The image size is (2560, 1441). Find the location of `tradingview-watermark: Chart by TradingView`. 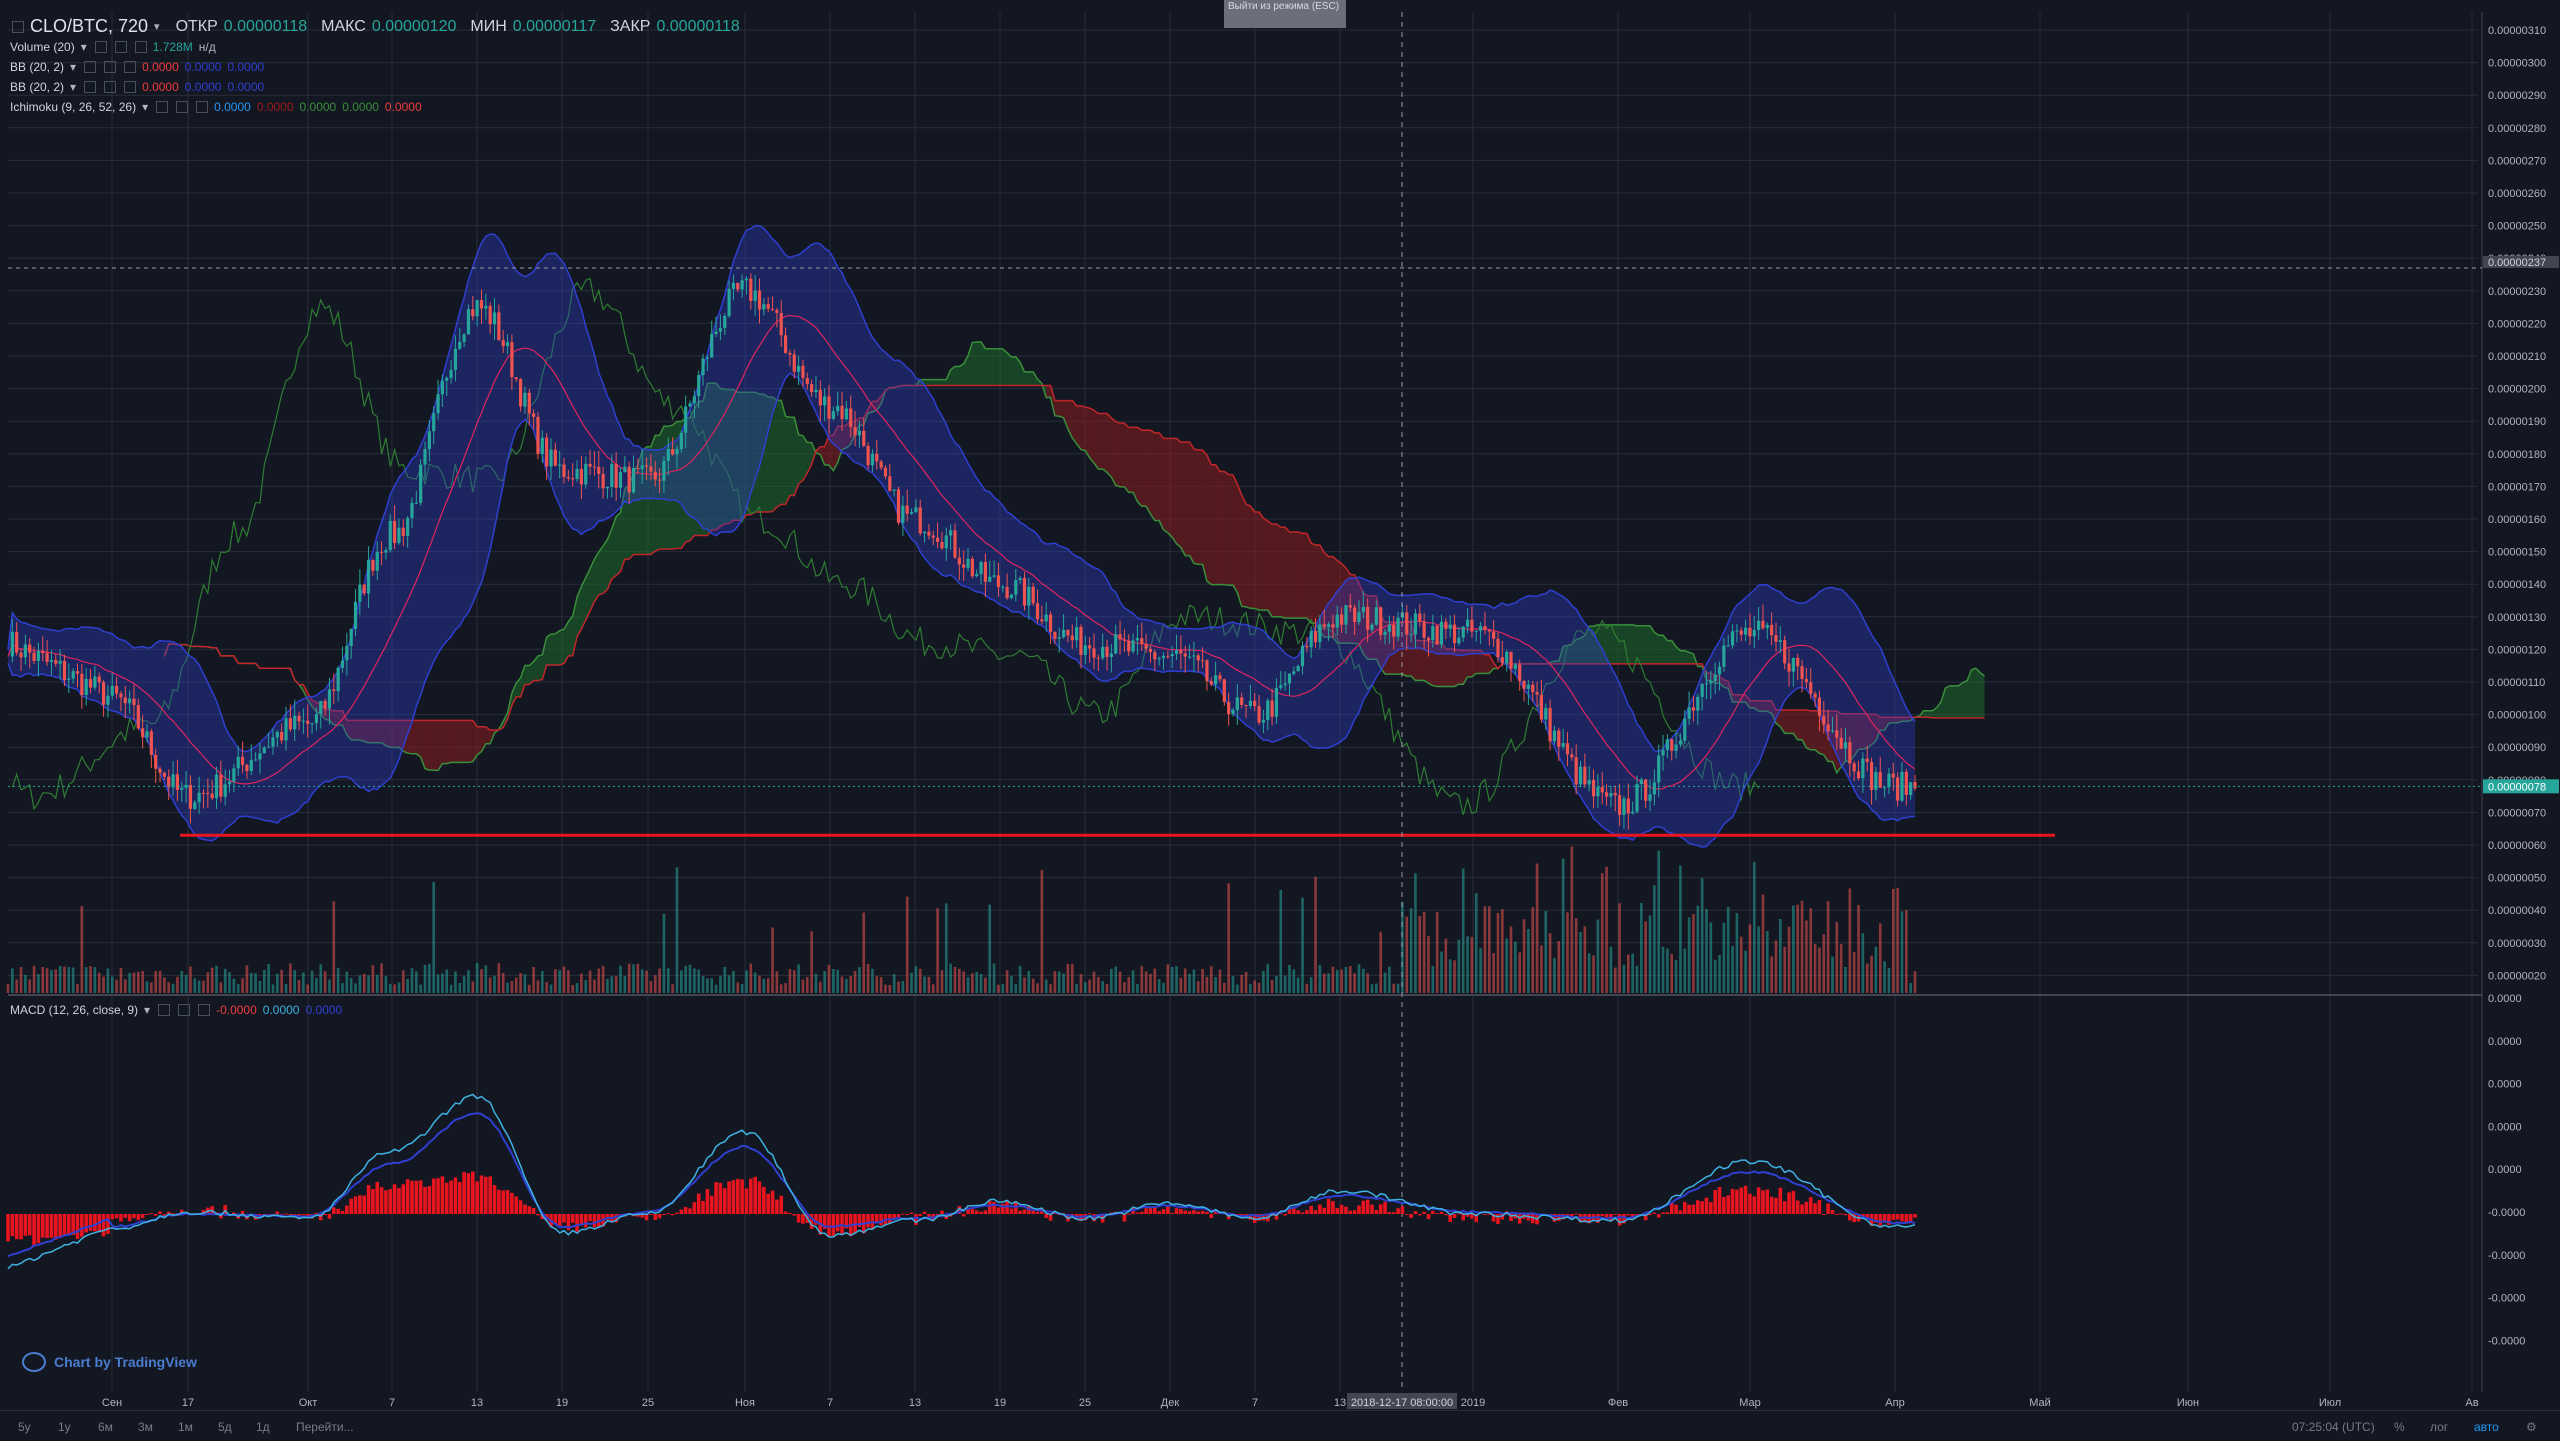

tradingview-watermark: Chart by TradingView is located at coordinates (109, 1362).